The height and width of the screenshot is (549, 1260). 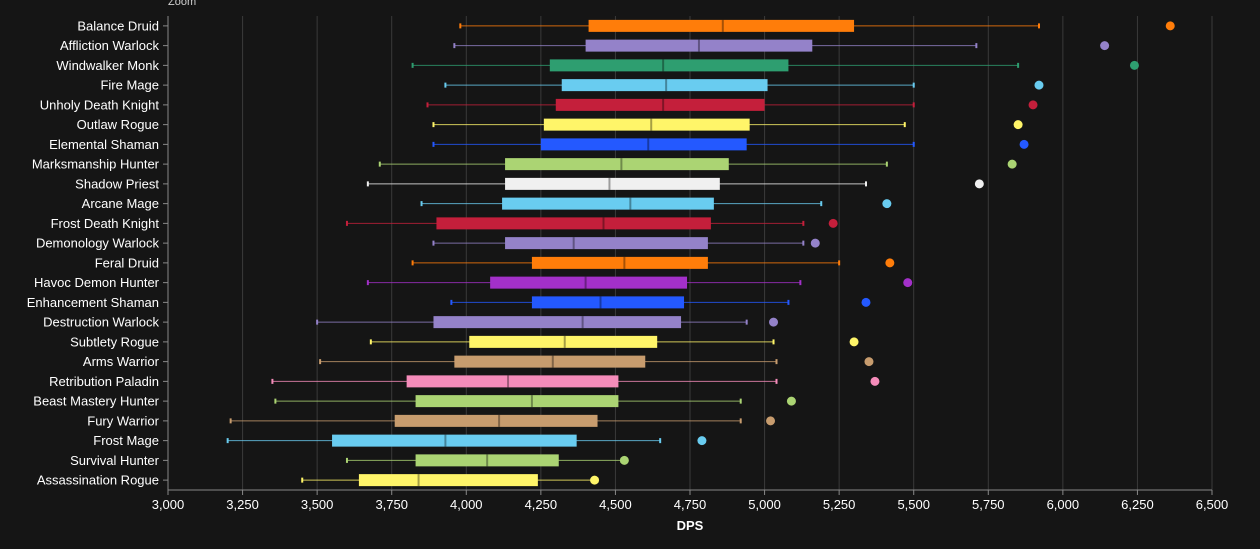 I want to click on box-series-outlaw-rogue, so click(x=727, y=124).